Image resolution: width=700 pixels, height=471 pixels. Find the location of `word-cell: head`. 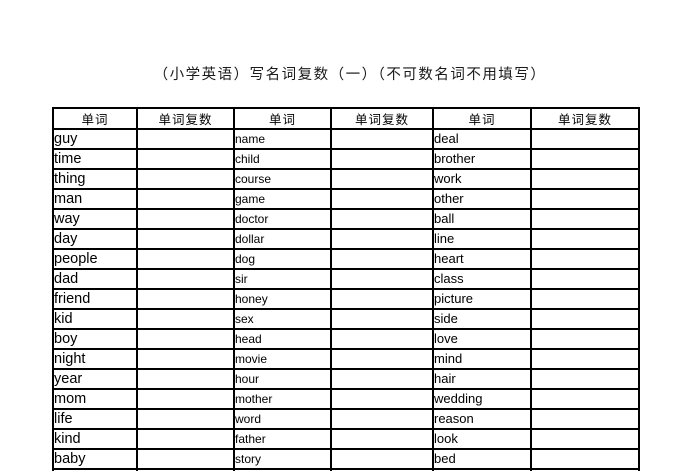

word-cell: head is located at coordinates (282, 339).